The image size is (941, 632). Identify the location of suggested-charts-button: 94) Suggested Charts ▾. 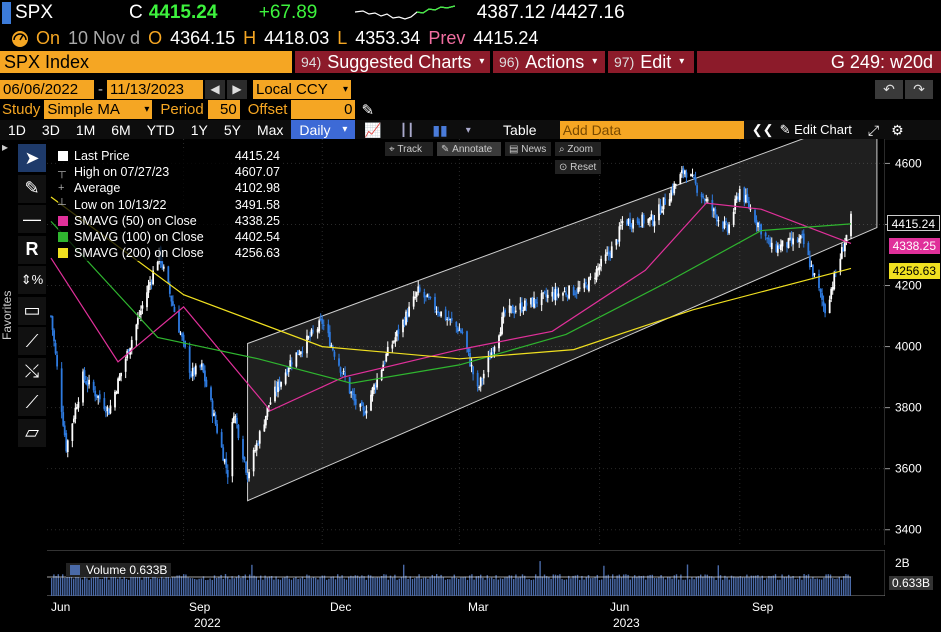
(392, 62).